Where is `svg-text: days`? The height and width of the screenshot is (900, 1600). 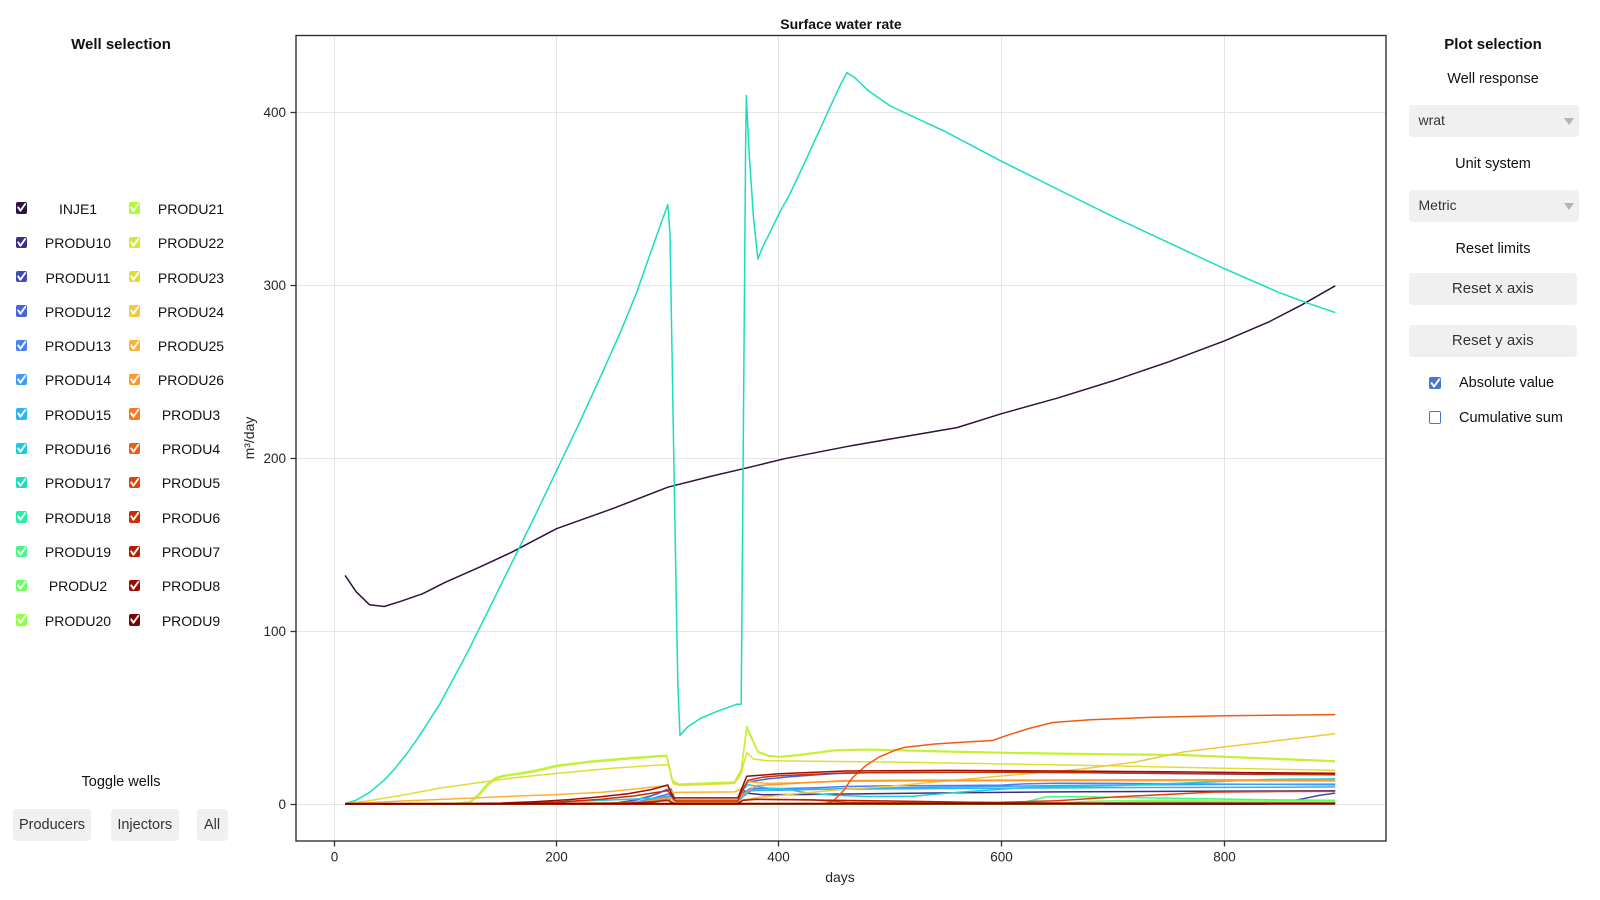 svg-text: days is located at coordinates (840, 877).